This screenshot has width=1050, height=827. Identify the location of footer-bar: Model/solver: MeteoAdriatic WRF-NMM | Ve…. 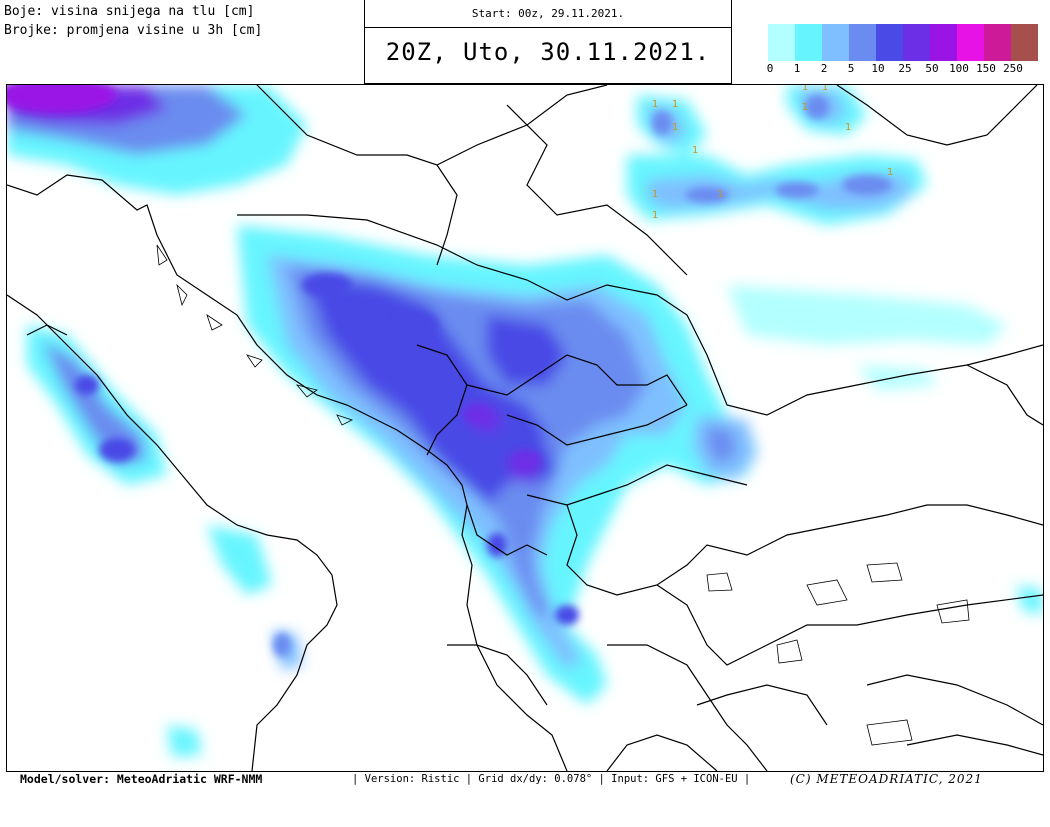
(525, 779).